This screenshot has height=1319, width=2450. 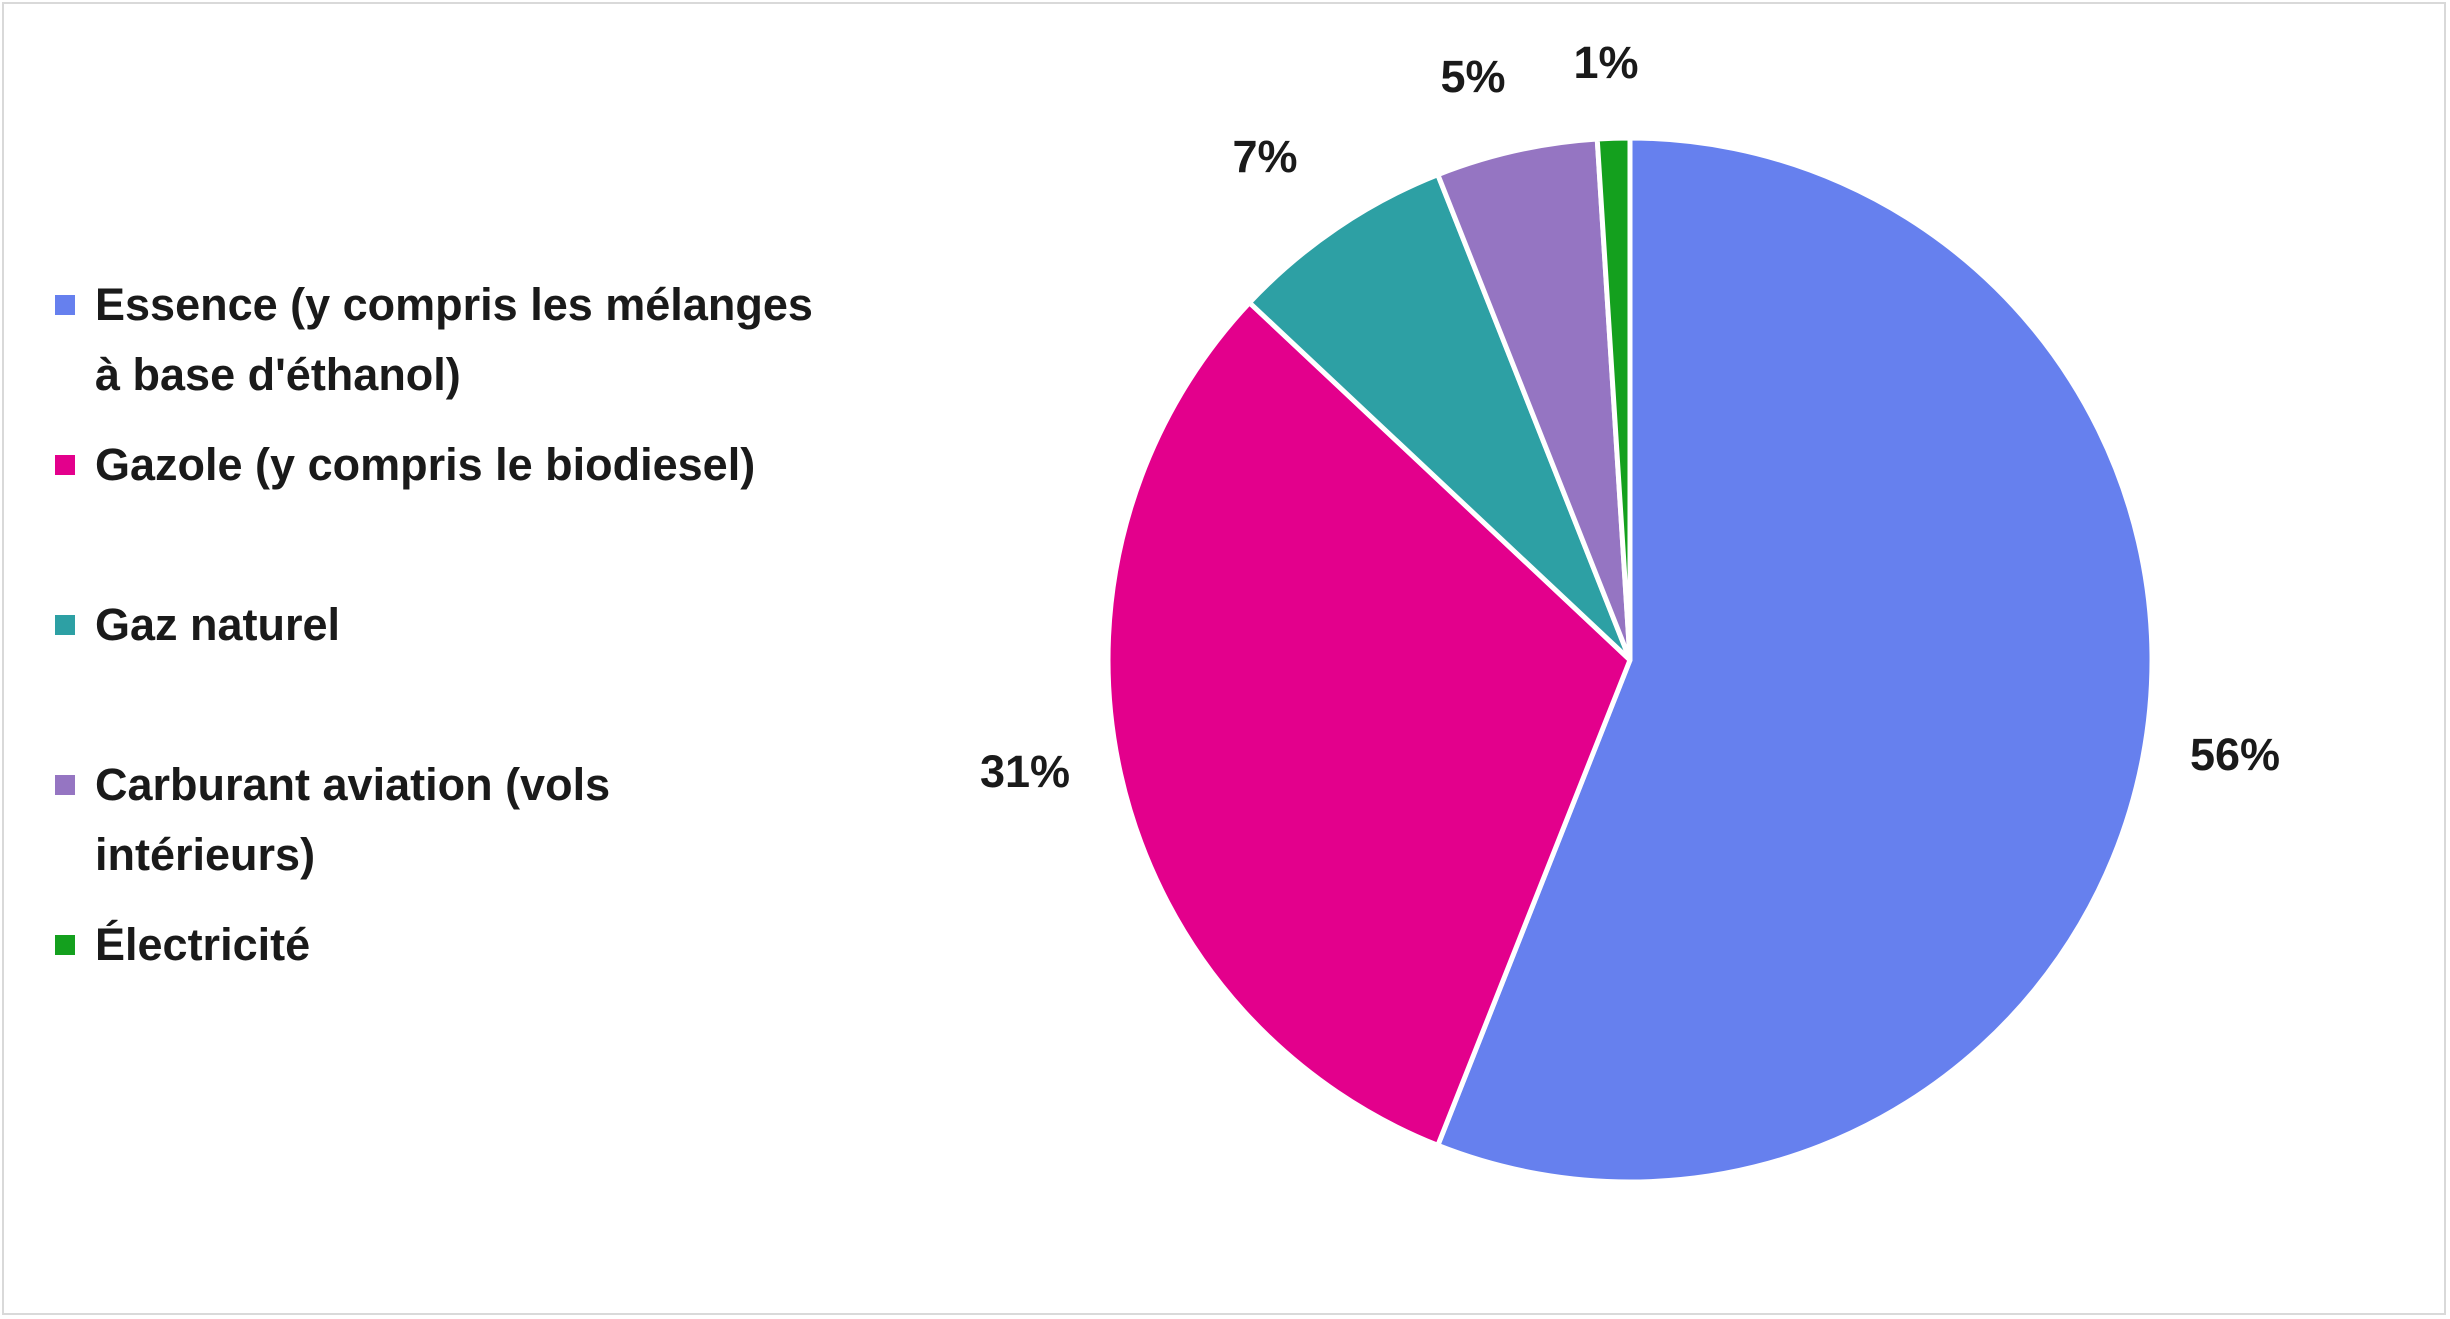 I want to click on data-label-carburant-aviation: 5%, so click(x=1472, y=76).